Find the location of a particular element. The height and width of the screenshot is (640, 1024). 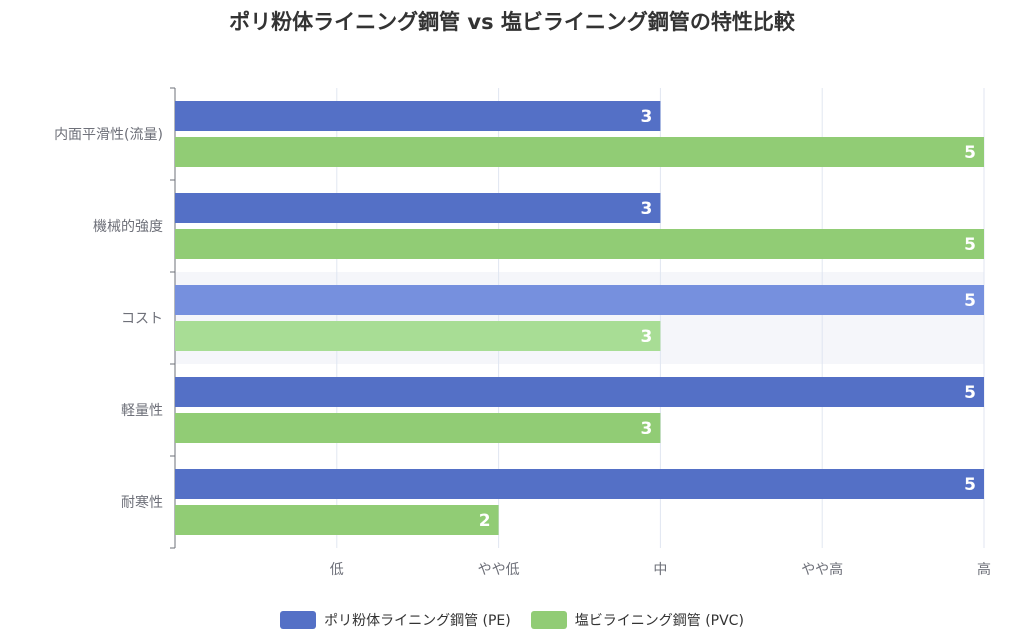

legend-label-pe: ポリ粉体ライニング鋼管 (PE) is located at coordinates (417, 621).